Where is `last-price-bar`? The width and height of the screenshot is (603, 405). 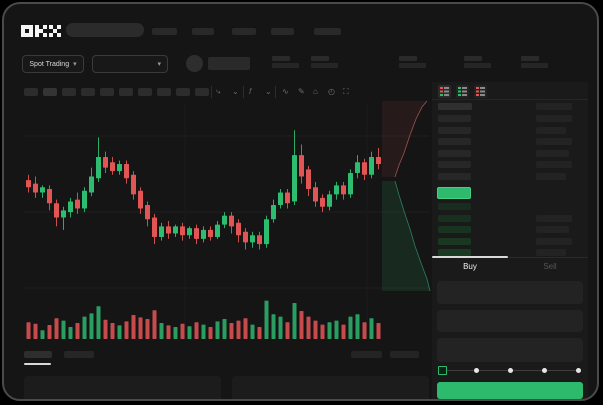
last-price-bar is located at coordinates (454, 193).